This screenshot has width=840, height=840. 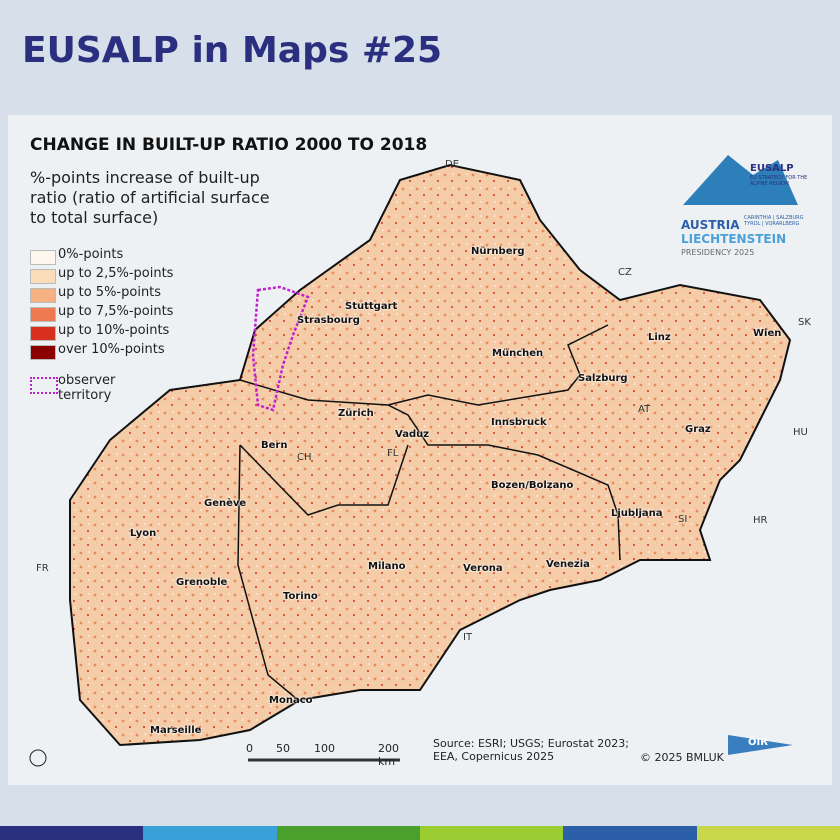 I want to click on logo-tagline: EU STRATEGY FOR THE ALPINE REGION, so click(x=779, y=181).